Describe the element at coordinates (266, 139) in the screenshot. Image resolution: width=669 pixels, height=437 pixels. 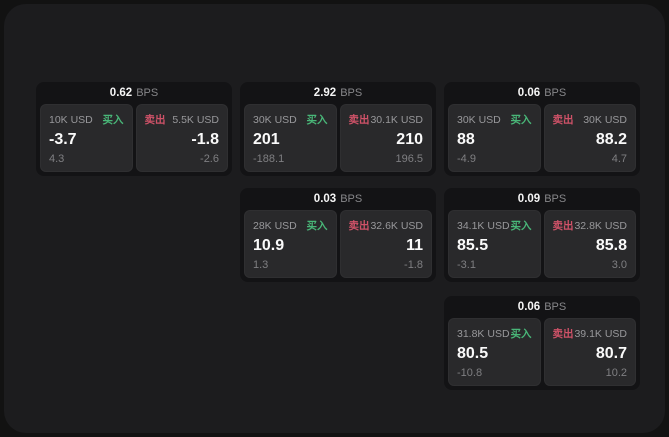
I see `buy-price: 201` at that location.